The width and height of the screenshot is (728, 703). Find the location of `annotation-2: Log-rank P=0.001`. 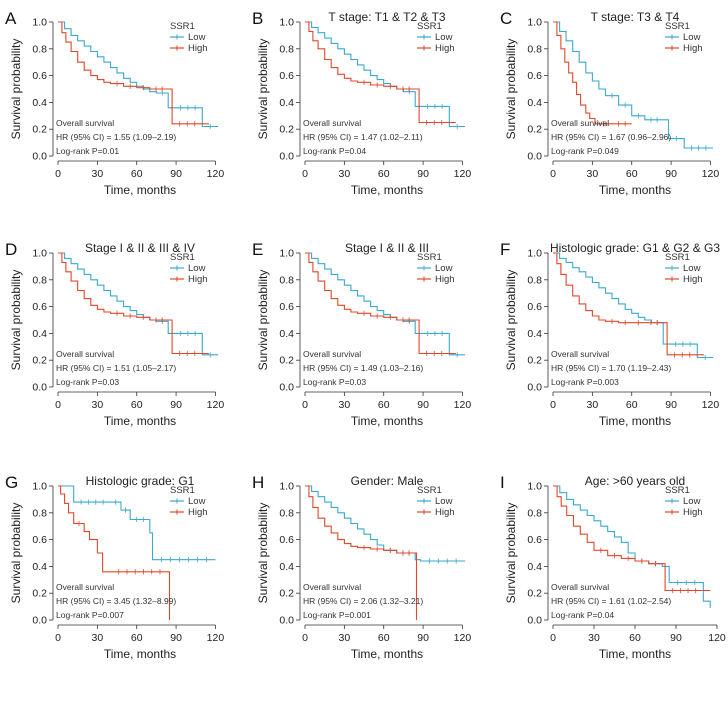

annotation-2: Log-rank P=0.001 is located at coordinates (337, 615).